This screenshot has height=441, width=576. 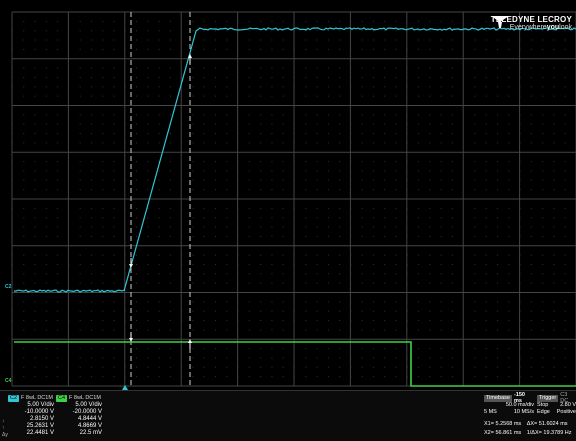 I want to click on inv-dx-label: 1/ΔX=, so click(x=534, y=433).